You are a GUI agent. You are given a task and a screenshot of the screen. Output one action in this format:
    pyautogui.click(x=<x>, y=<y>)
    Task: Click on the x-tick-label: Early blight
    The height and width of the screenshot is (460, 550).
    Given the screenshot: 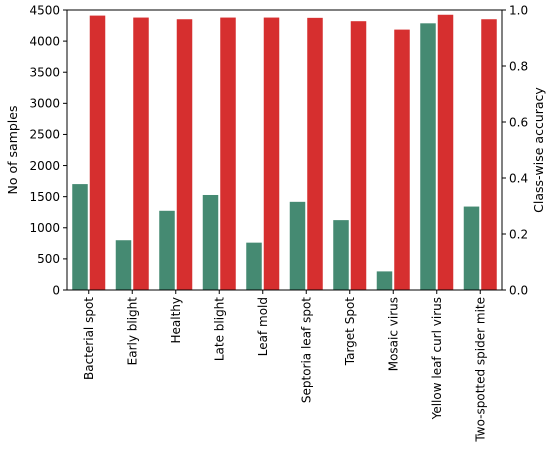 What is the action you would take?
    pyautogui.click(x=132, y=331)
    